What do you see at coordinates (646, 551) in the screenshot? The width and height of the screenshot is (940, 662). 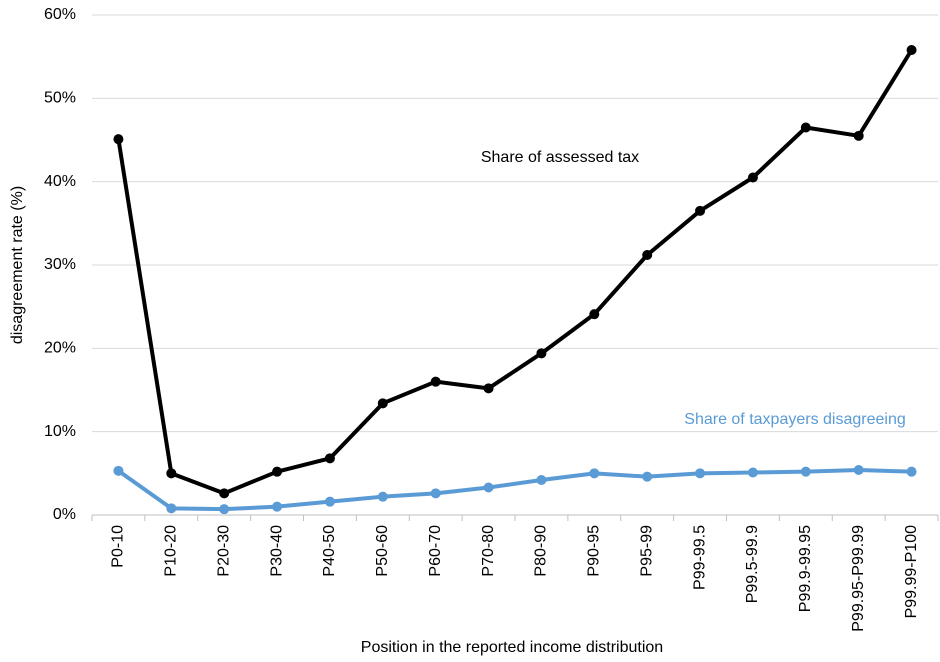 I see `x-tick-label: P95-99` at bounding box center [646, 551].